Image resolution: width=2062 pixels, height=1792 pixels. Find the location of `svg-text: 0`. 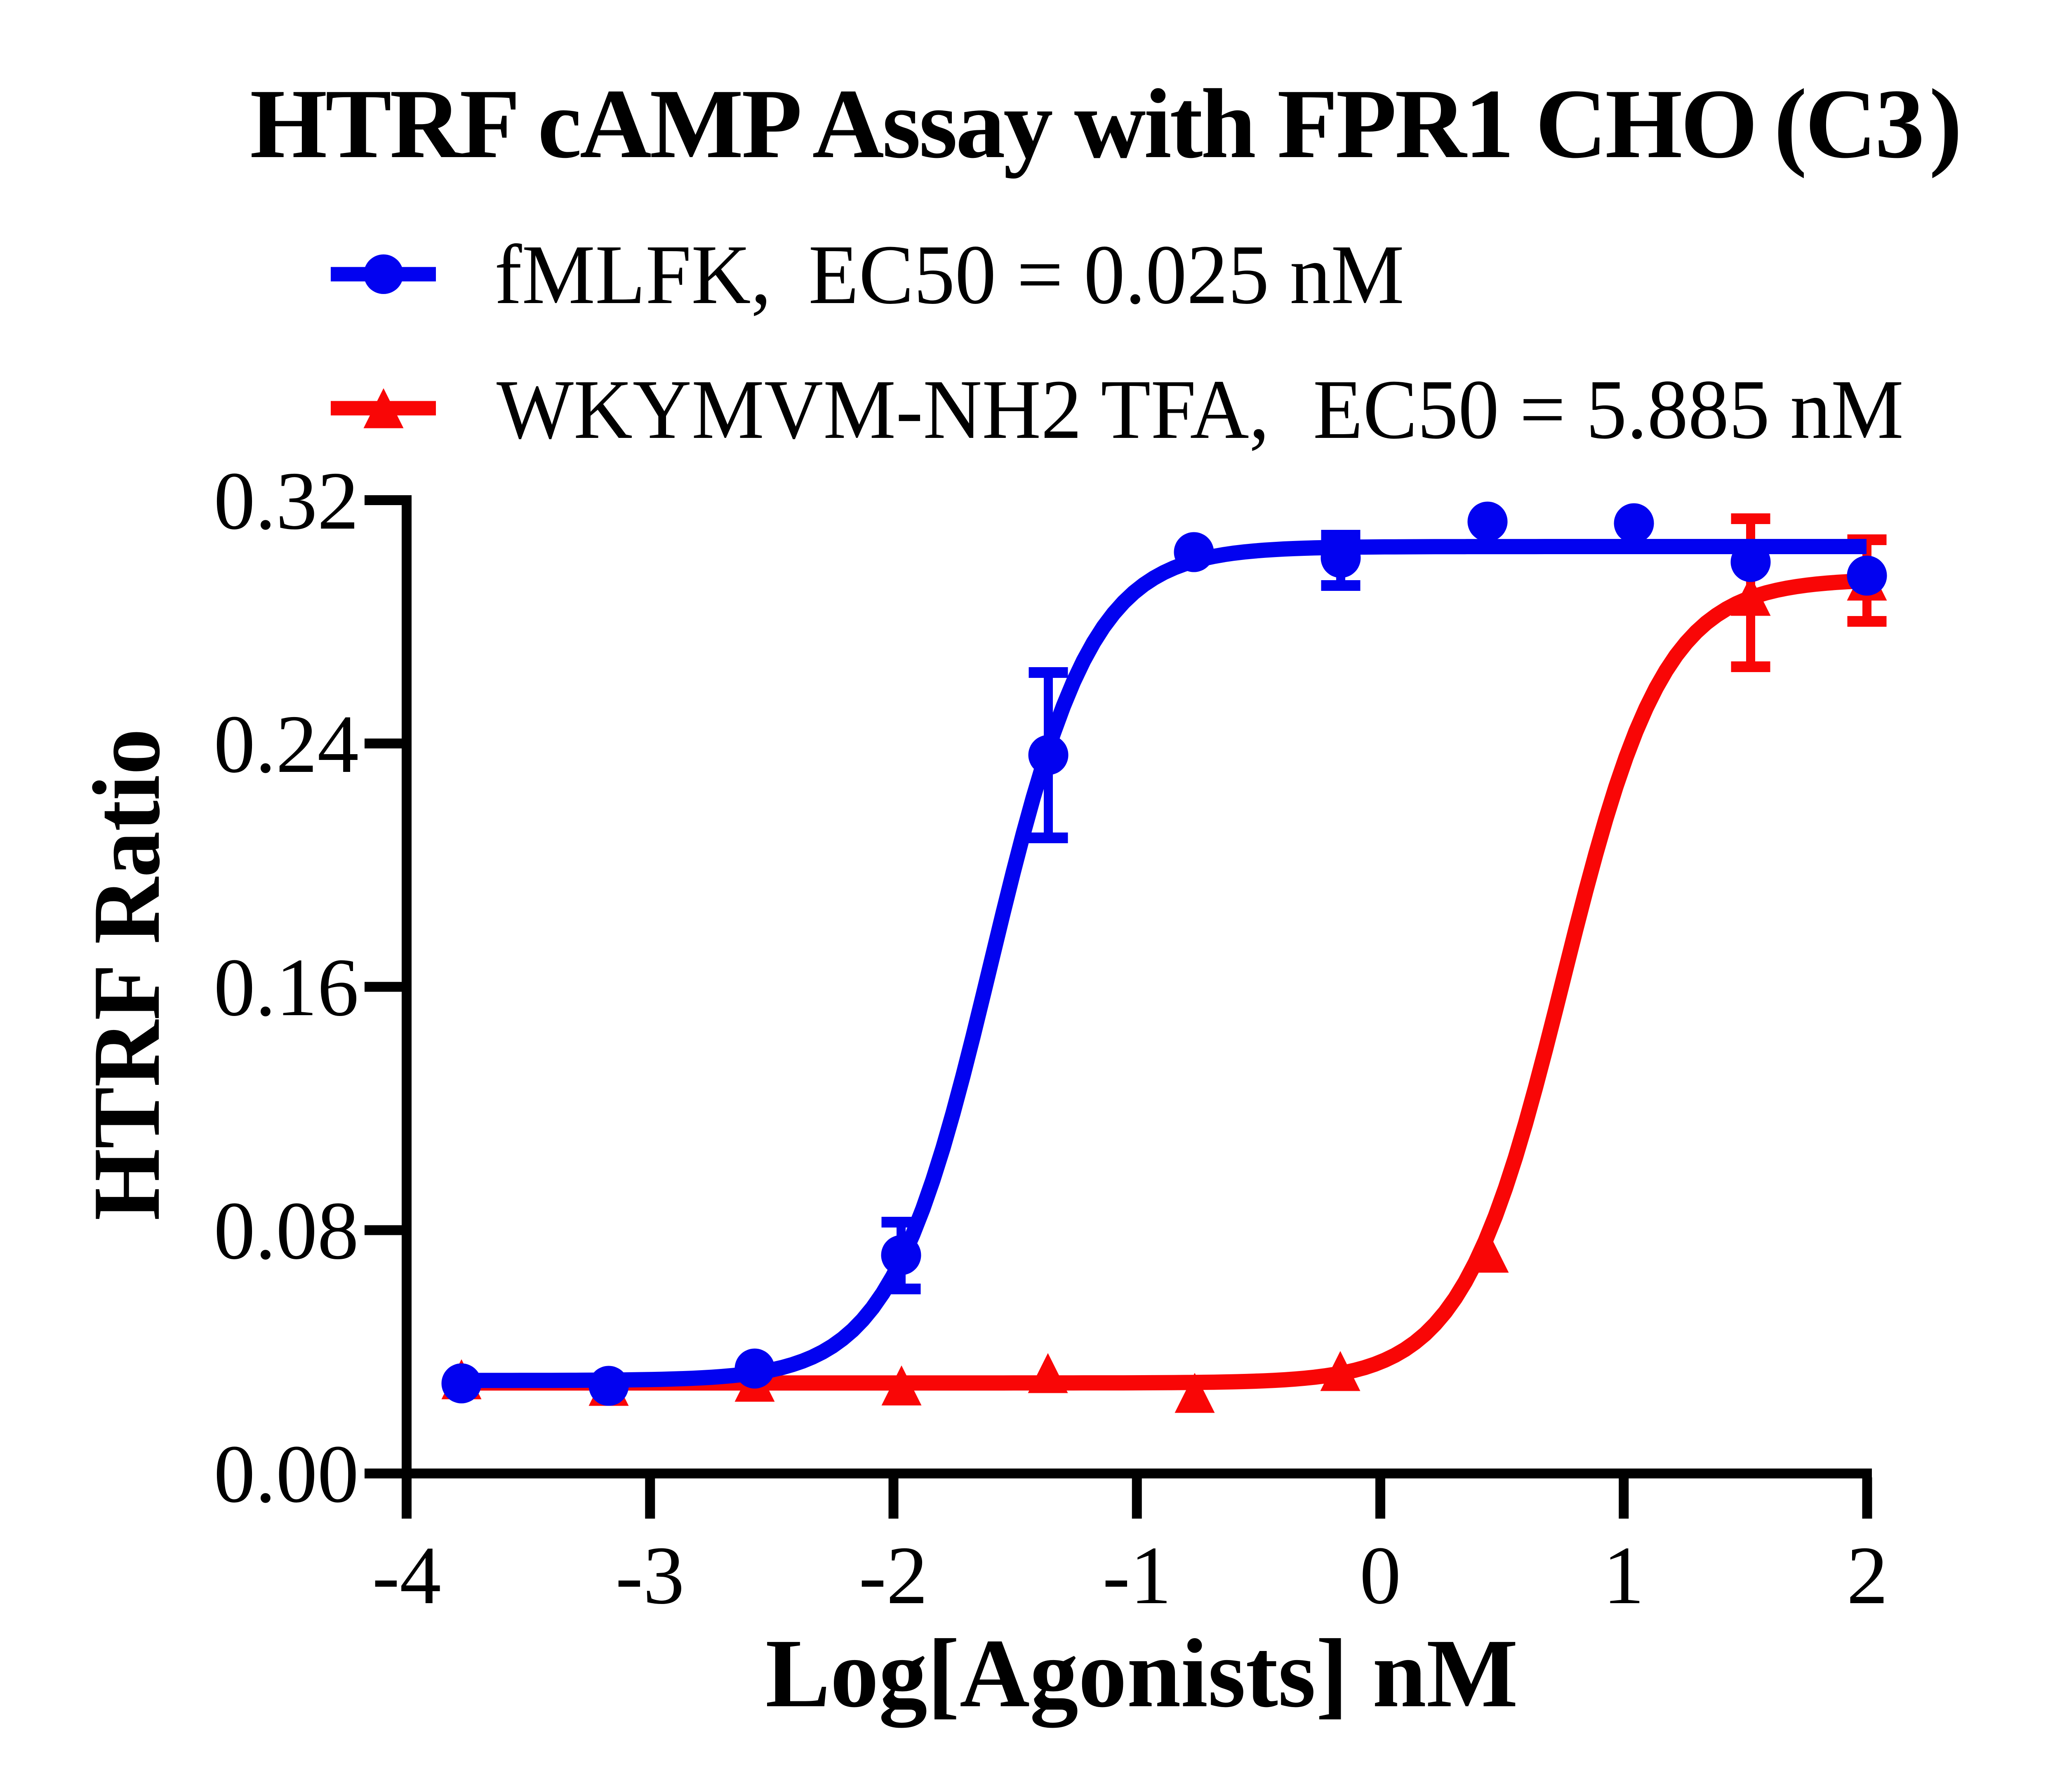

svg-text: 0 is located at coordinates (1380, 1576).